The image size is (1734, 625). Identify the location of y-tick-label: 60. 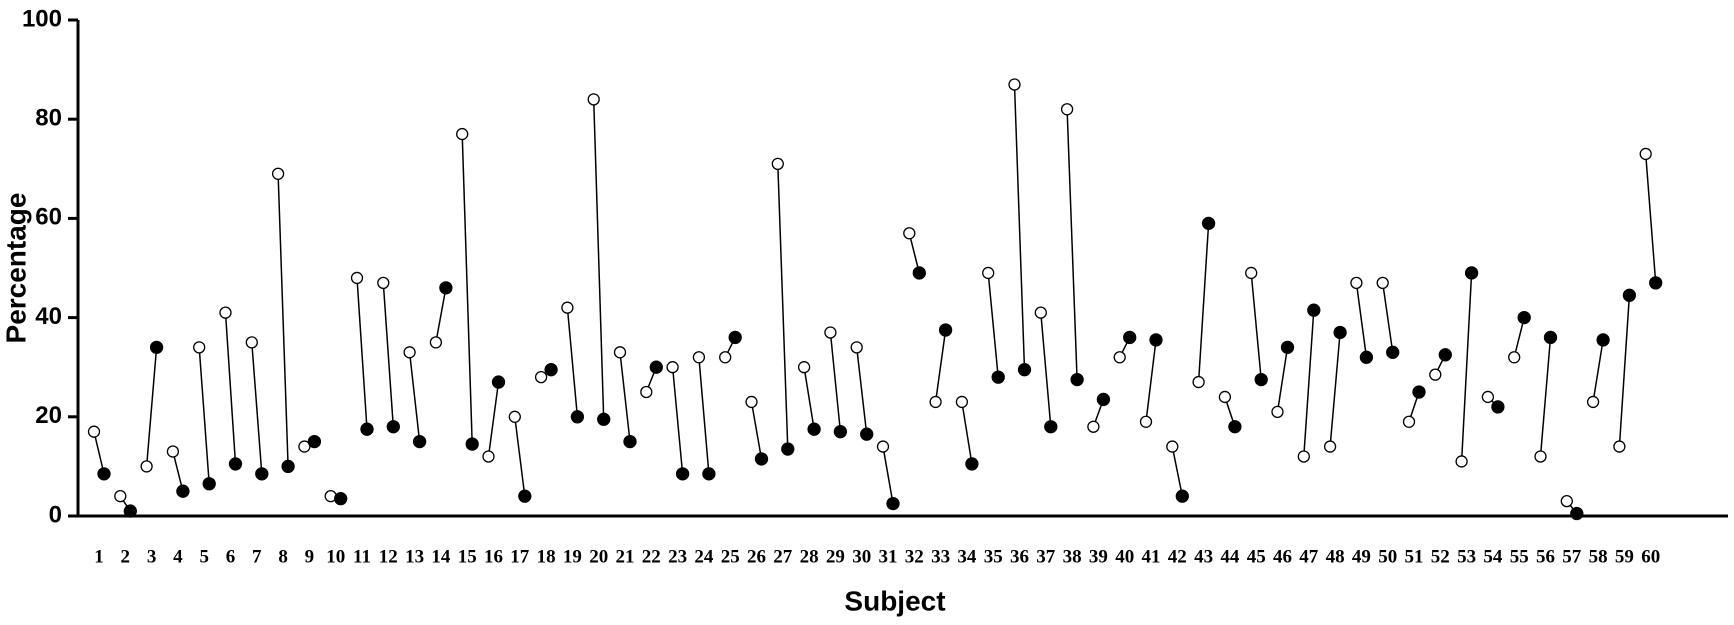
(48, 217).